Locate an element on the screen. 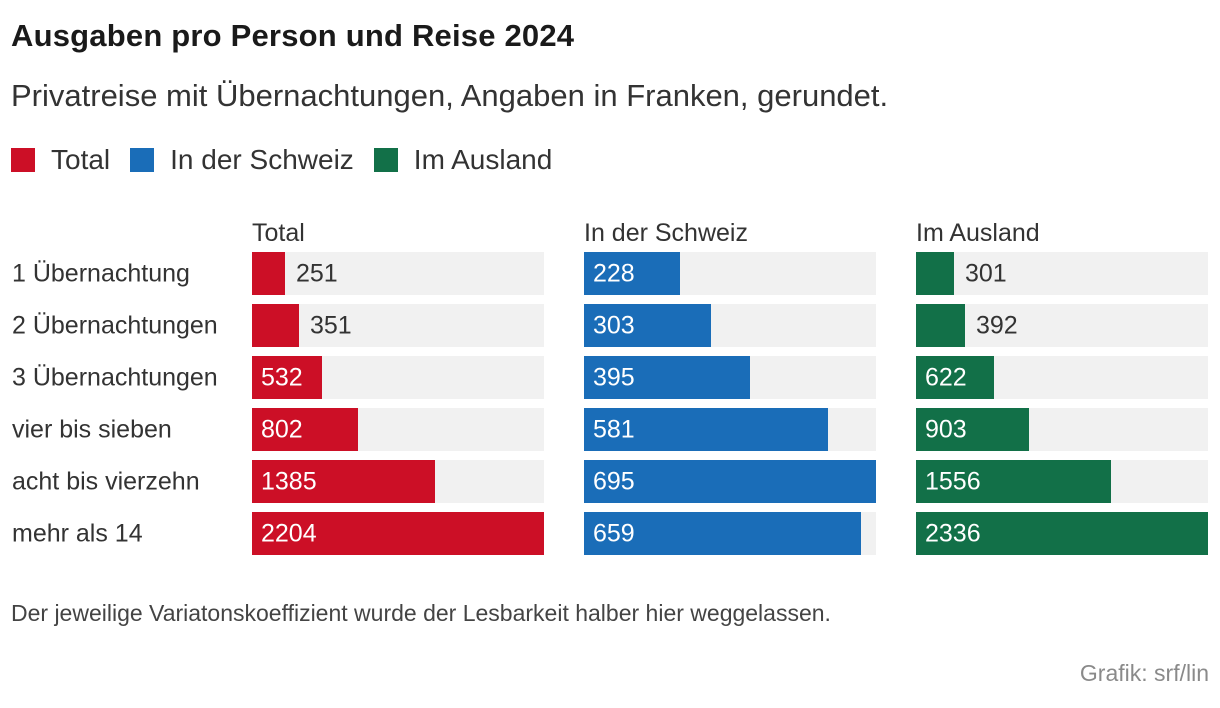 Image resolution: width=1220 pixels, height=708 pixels. chart-title: Ausgaben pro Person und Reise 2024 is located at coordinates (293, 35).